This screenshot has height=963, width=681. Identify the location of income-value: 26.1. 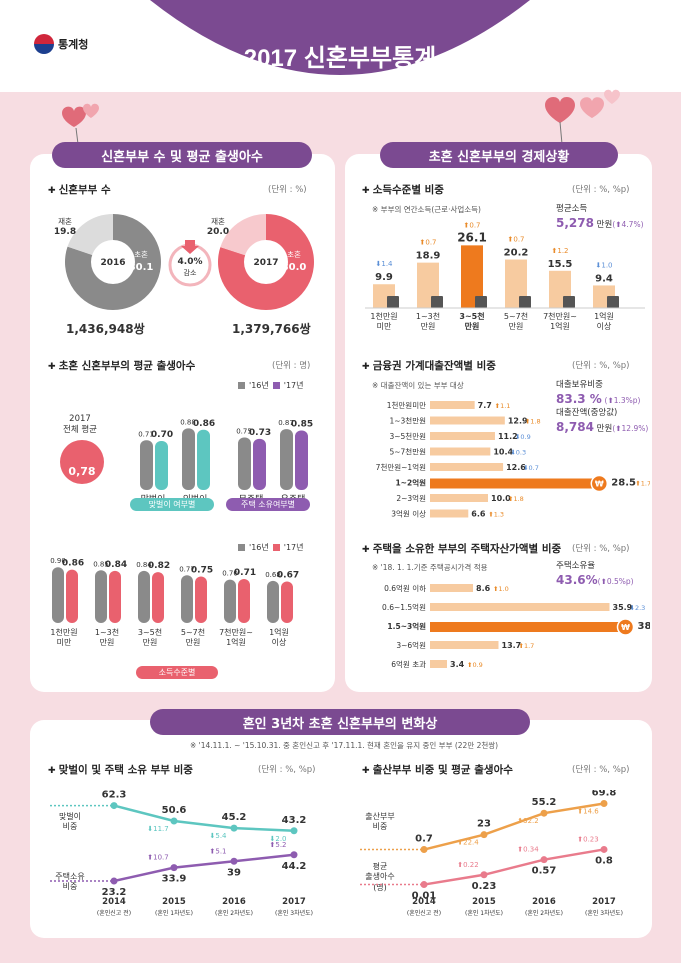
(472, 237).